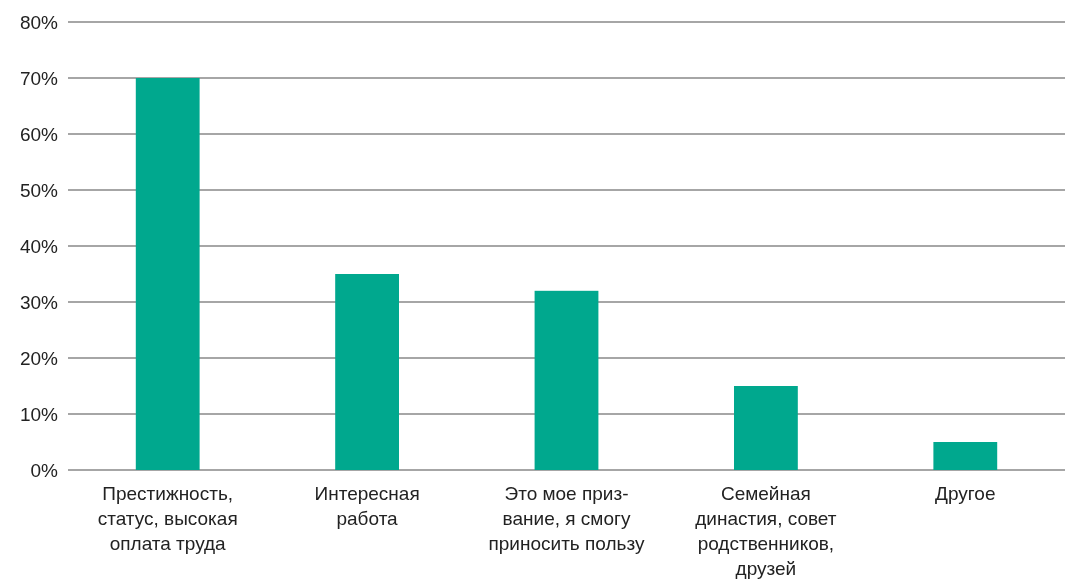 This screenshot has width=1067, height=584. I want to click on y-tick-label: 50%, so click(39, 190).